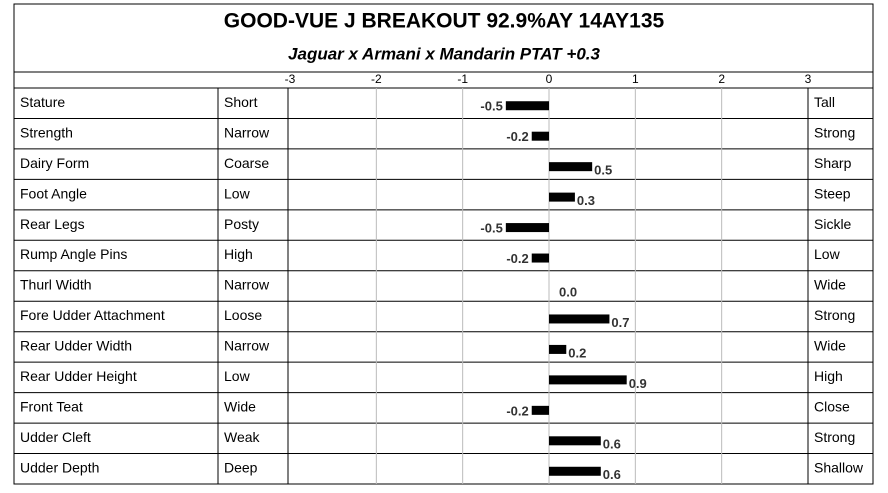 The height and width of the screenshot is (493, 888). I want to click on trait-label: Front Teat, so click(51, 407).